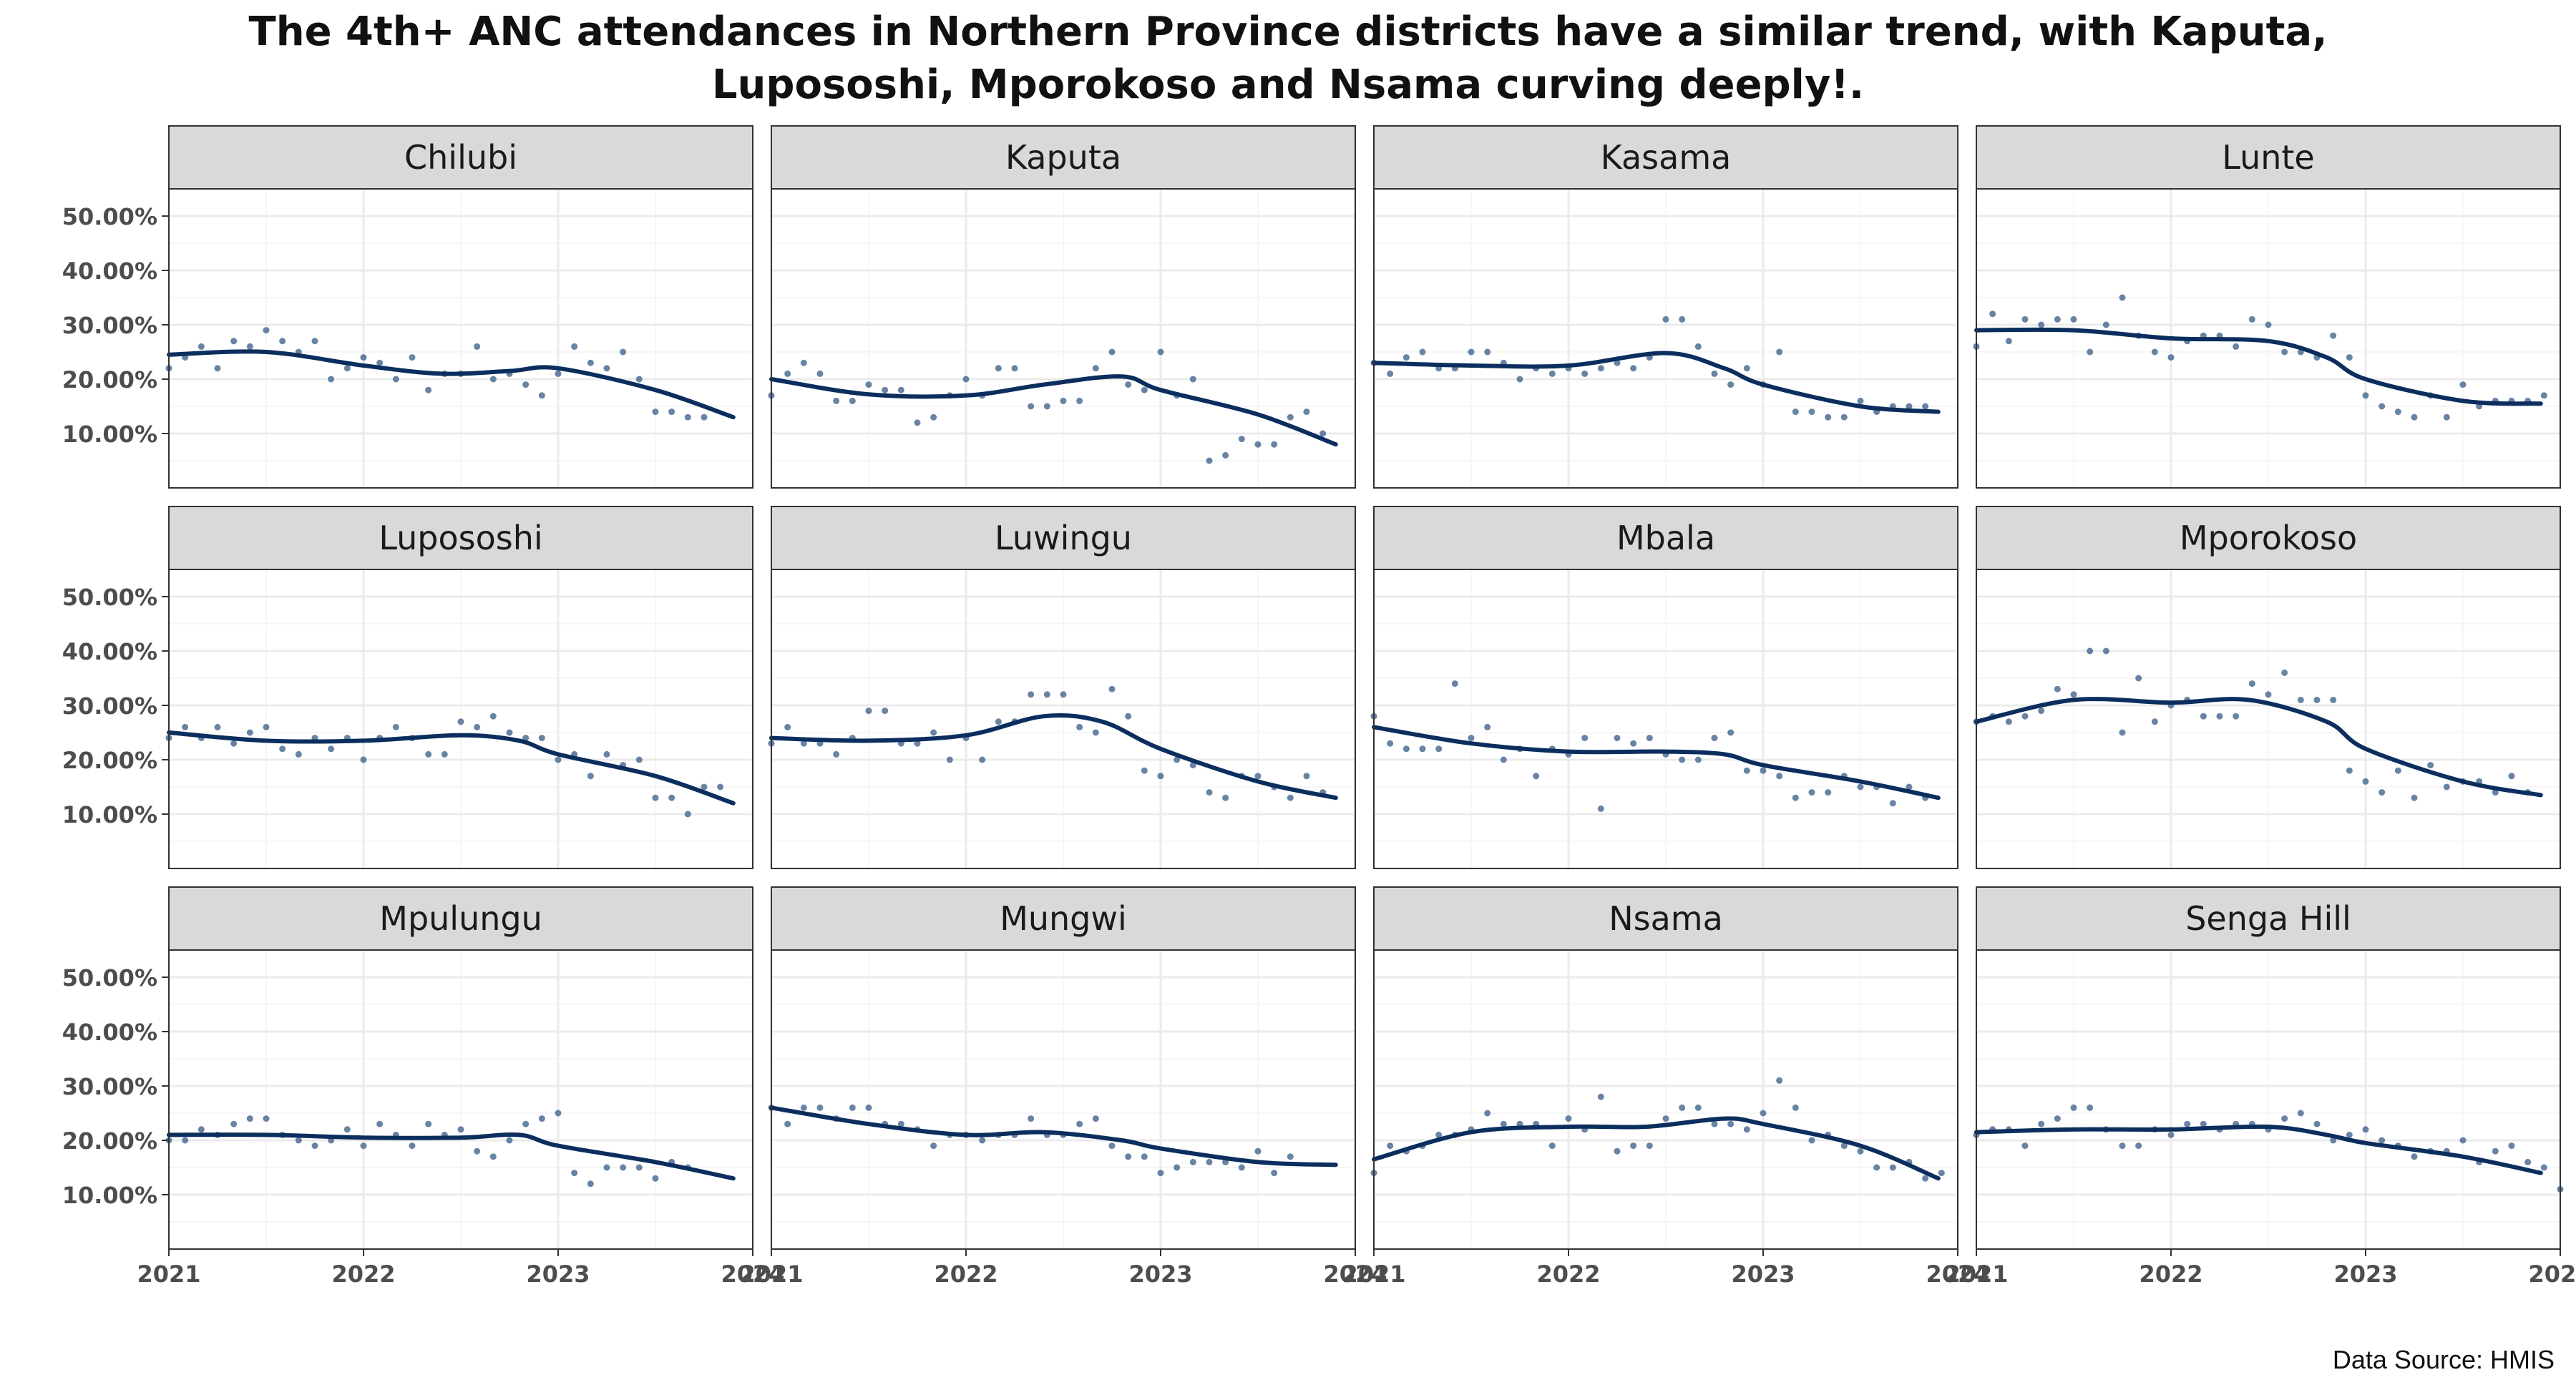 This screenshot has height=1395, width=2576. Describe the element at coordinates (460, 158) in the screenshot. I see `facet-label: Chilubi` at that location.